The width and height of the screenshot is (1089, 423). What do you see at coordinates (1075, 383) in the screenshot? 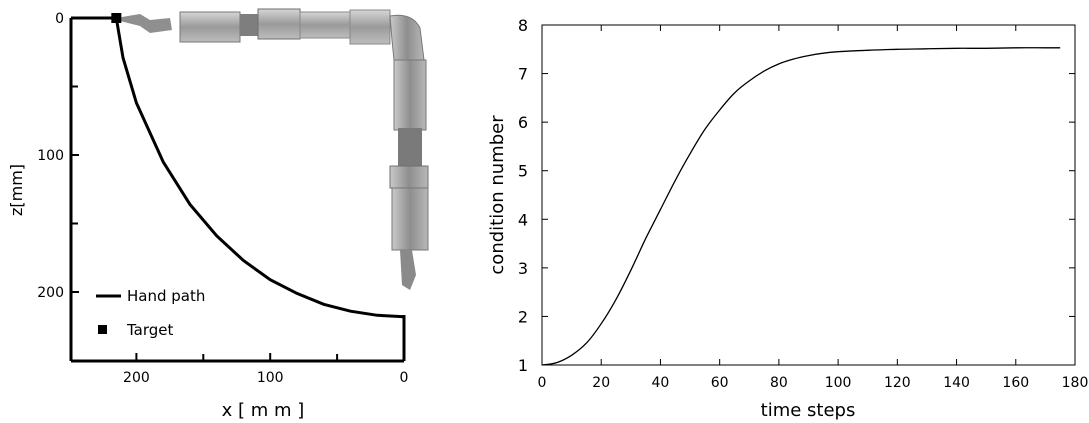
I see `right-x-tick-label: 180` at bounding box center [1075, 383].